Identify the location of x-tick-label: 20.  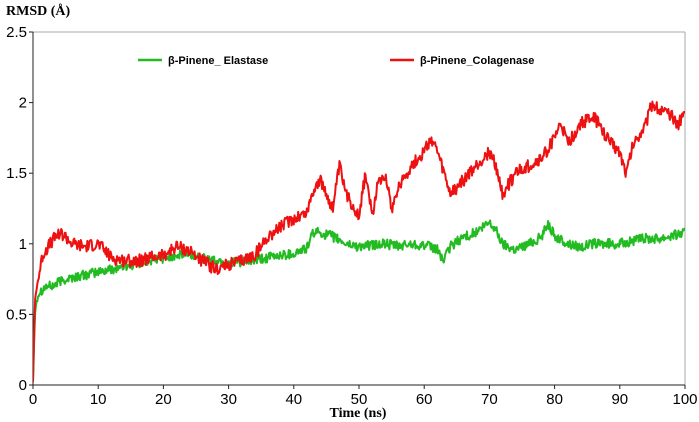
(163, 399).